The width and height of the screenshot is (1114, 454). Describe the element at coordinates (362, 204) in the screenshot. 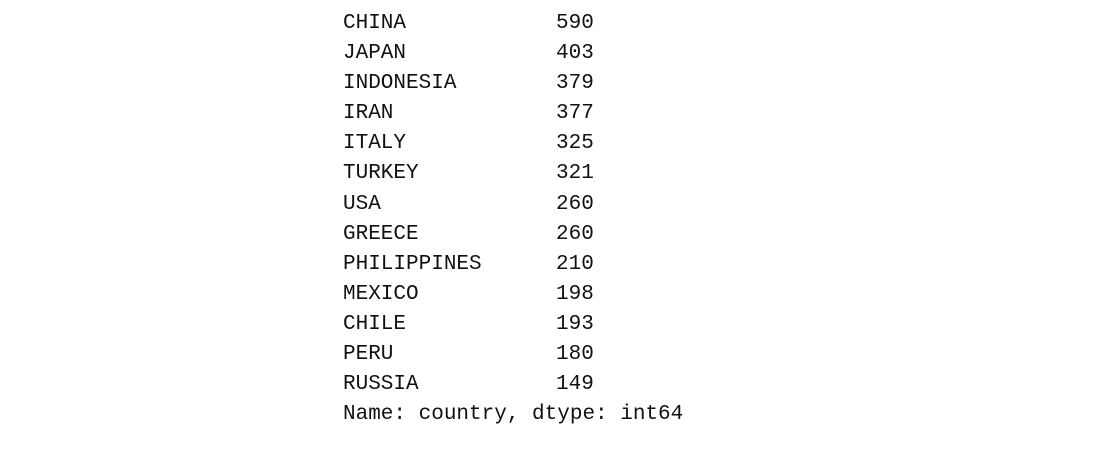

I see `country-label: USA` at that location.